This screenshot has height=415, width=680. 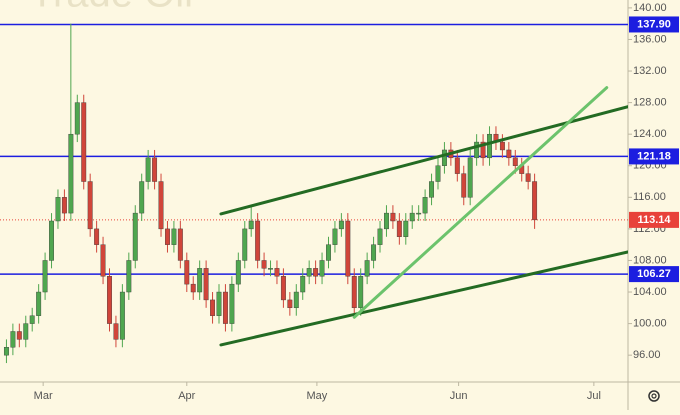 What do you see at coordinates (650, 324) in the screenshot?
I see `y-tick-label: 100.00` at bounding box center [650, 324].